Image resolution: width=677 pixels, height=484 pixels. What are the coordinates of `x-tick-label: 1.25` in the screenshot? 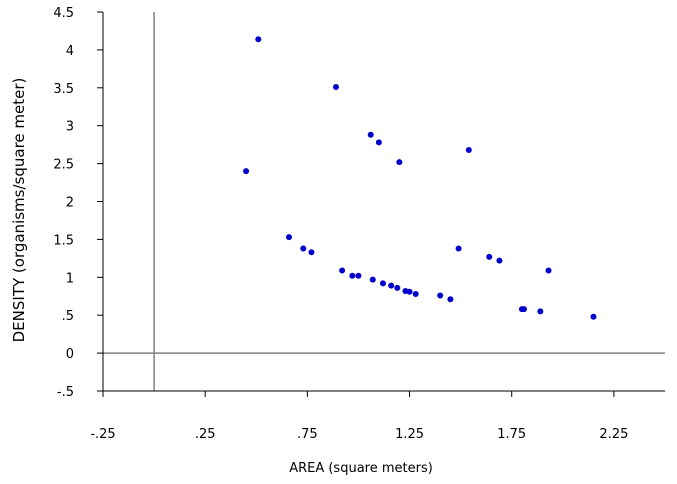 It's located at (409, 434).